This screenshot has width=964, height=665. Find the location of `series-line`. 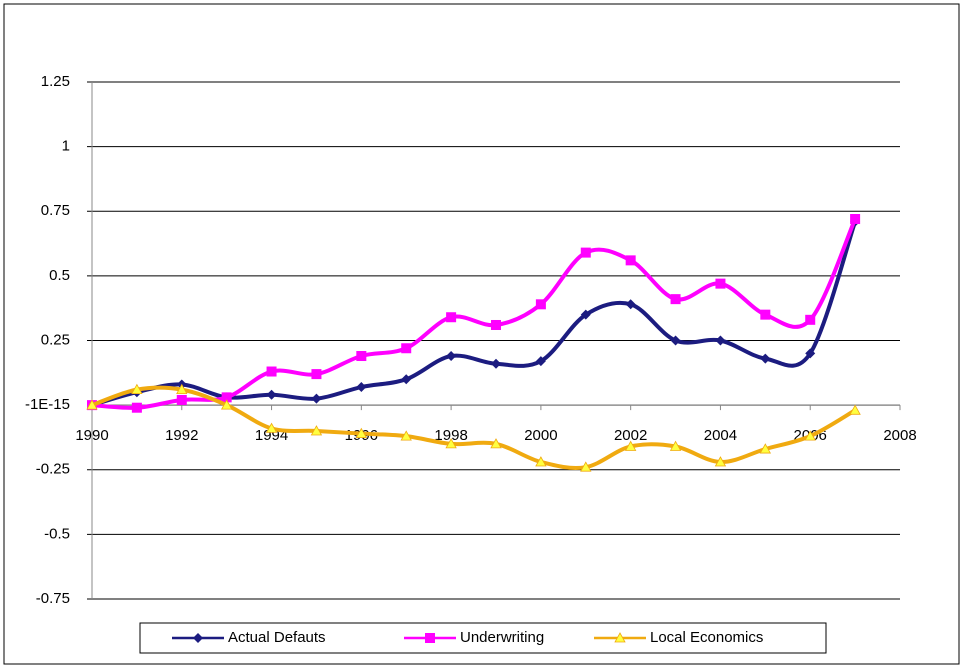

series-line is located at coordinates (474, 427).